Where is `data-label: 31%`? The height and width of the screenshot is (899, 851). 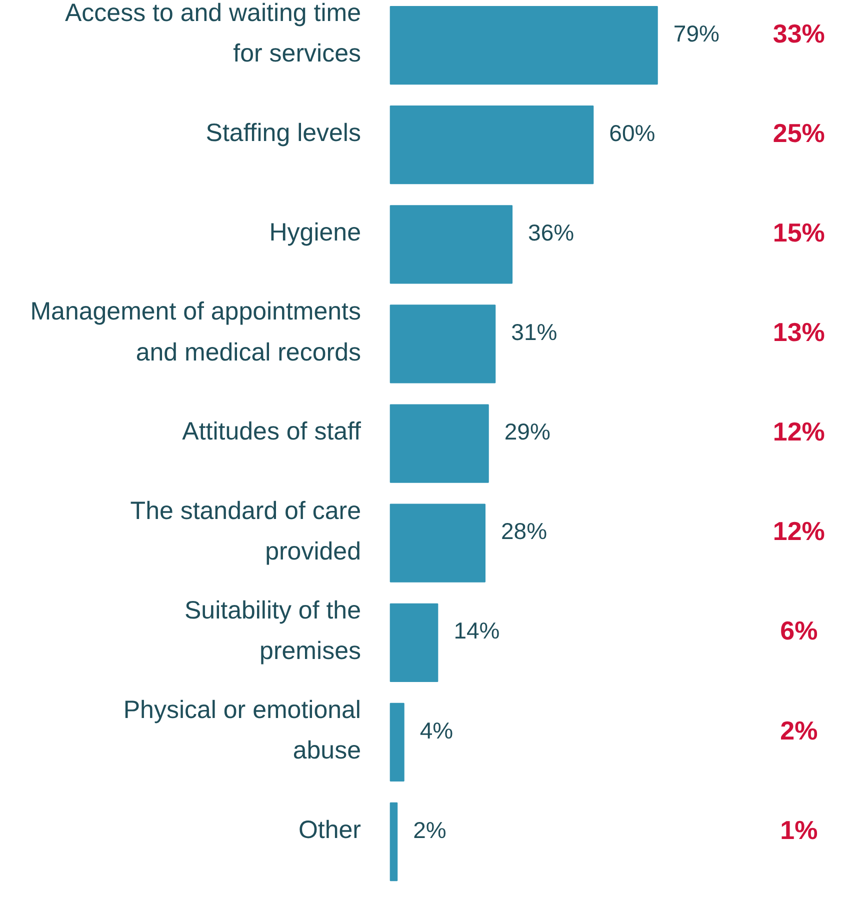
data-label: 31% is located at coordinates (534, 332).